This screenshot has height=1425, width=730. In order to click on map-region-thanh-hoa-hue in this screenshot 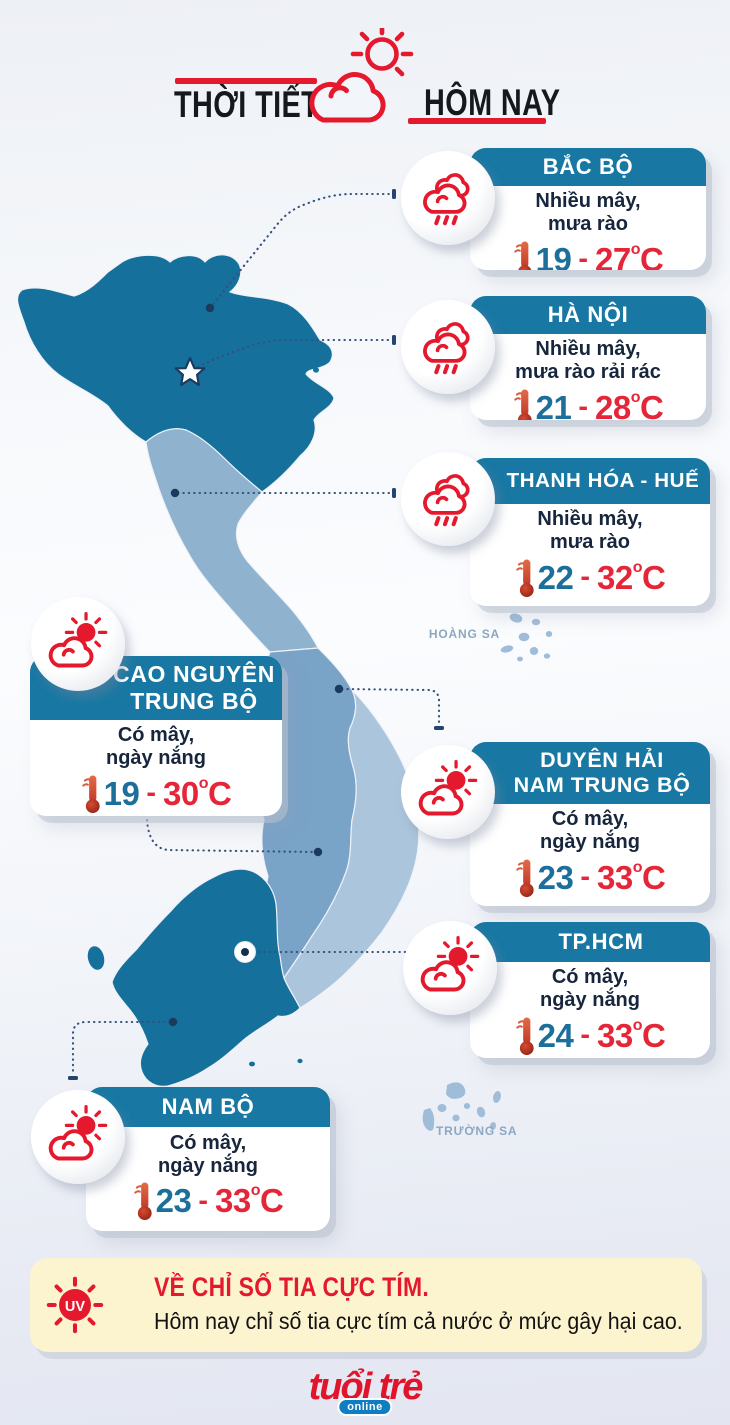, I will do `click(232, 540)`.